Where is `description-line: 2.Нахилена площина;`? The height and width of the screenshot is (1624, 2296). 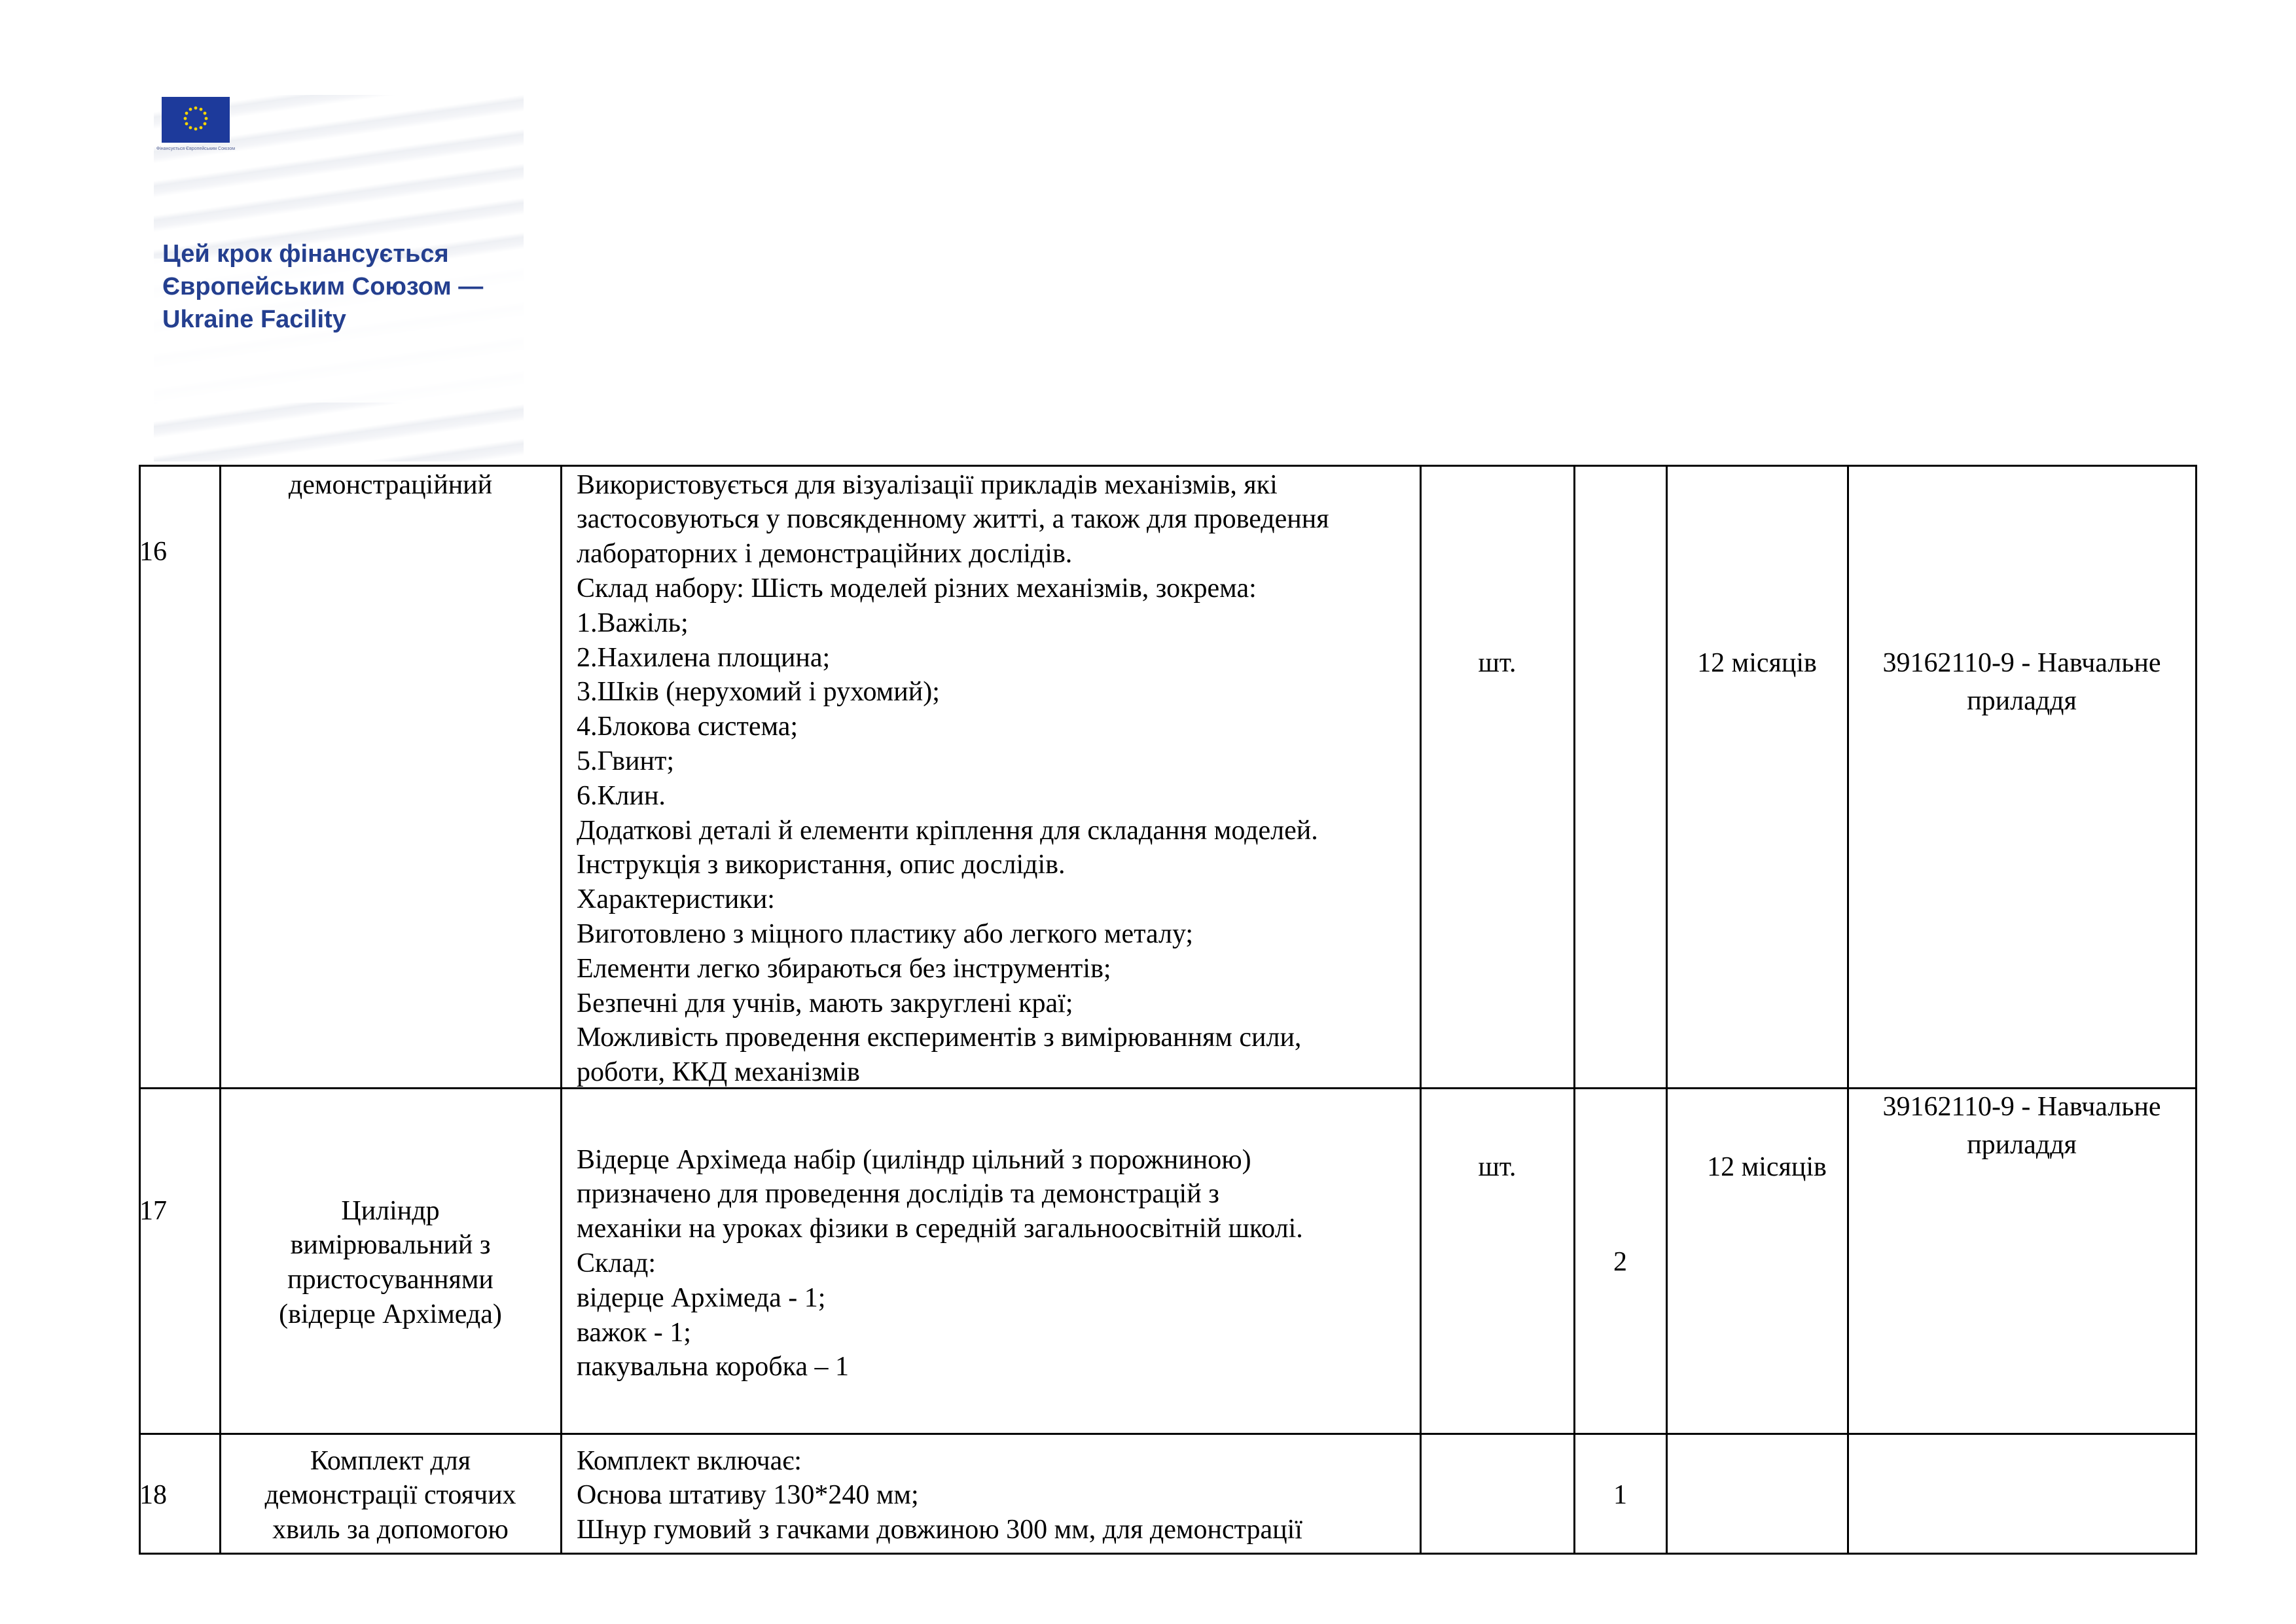
description-line: 2.Нахилена площина; is located at coordinates (704, 657).